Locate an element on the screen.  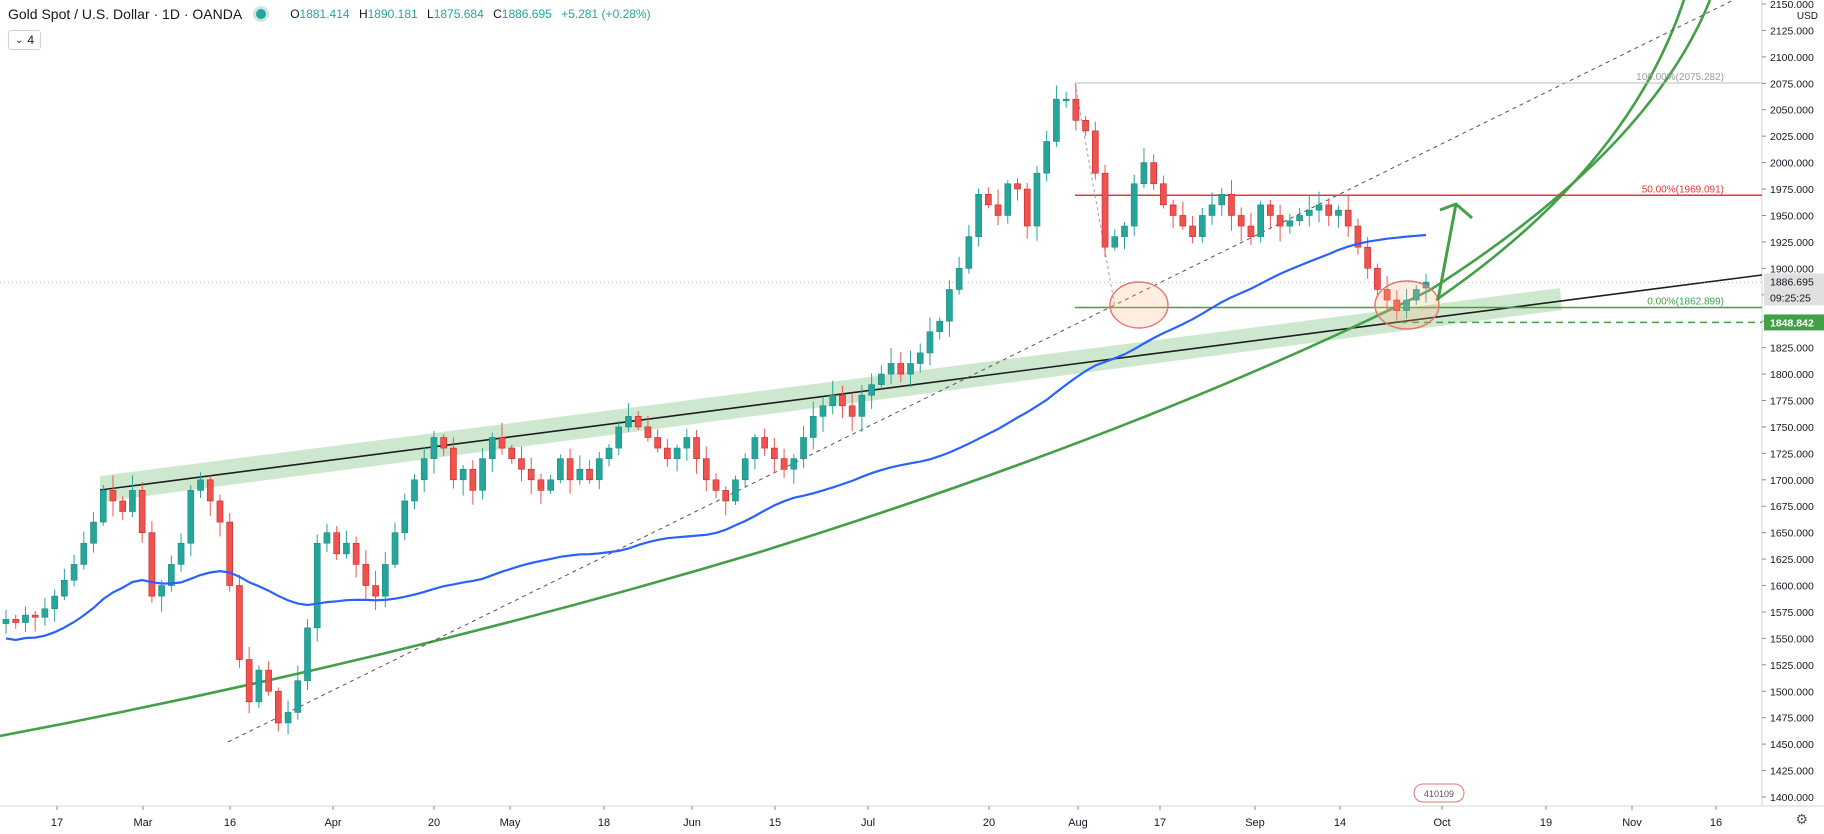
highlight-circle-sep is located at coordinates (1407, 305).